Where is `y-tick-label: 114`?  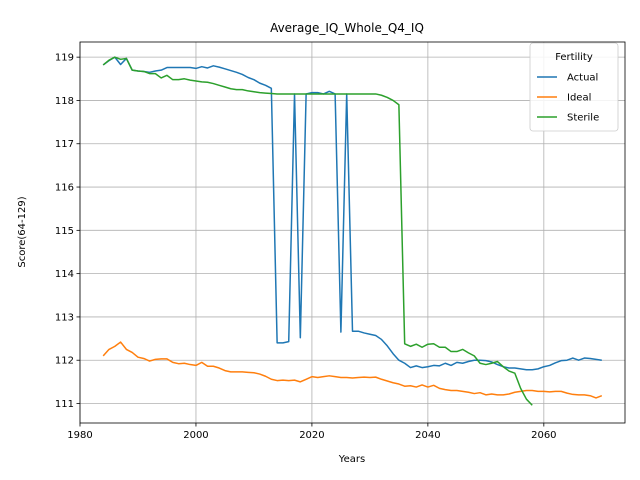 y-tick-label: 114 is located at coordinates (64, 274).